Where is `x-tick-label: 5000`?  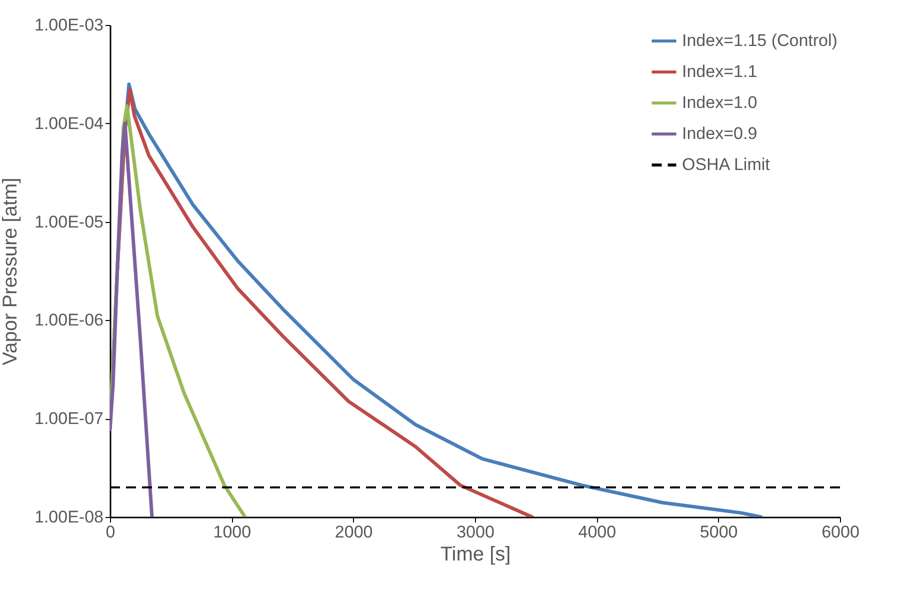
x-tick-label: 5000 is located at coordinates (719, 532).